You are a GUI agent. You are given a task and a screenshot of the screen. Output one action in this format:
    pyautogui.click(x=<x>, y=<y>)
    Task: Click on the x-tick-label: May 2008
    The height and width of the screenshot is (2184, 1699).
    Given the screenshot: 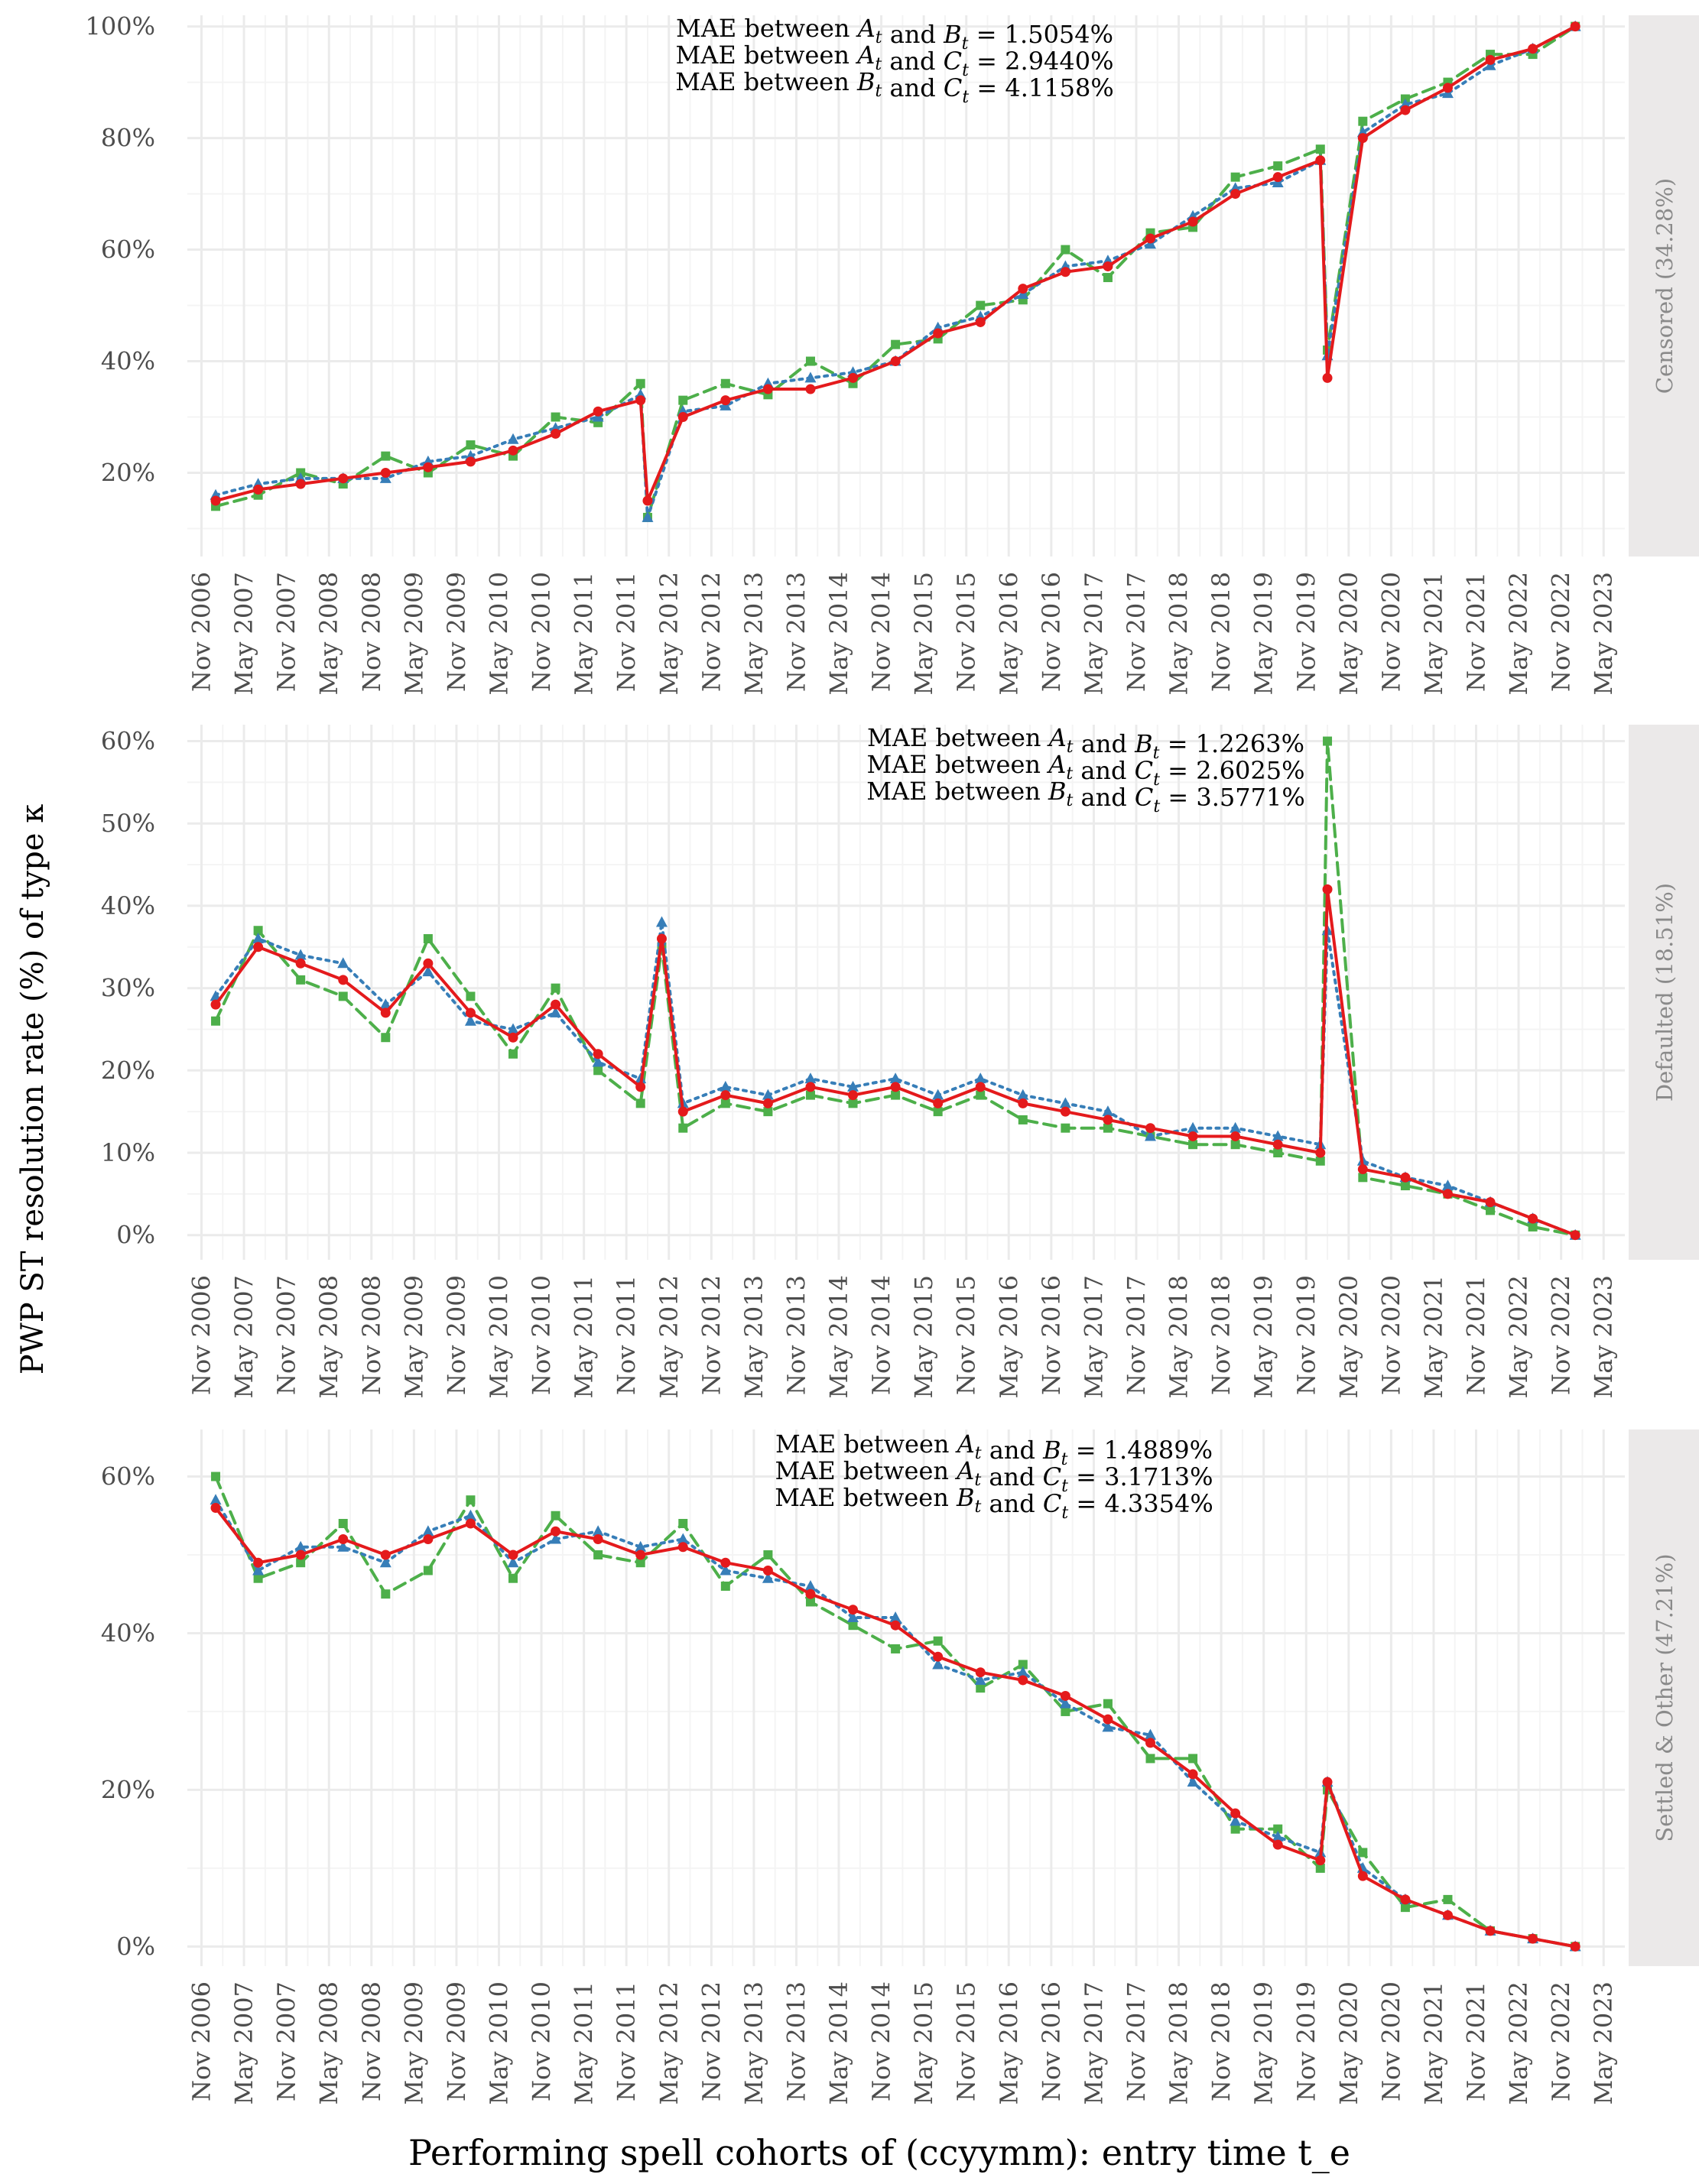 What is the action you would take?
    pyautogui.click(x=329, y=1337)
    